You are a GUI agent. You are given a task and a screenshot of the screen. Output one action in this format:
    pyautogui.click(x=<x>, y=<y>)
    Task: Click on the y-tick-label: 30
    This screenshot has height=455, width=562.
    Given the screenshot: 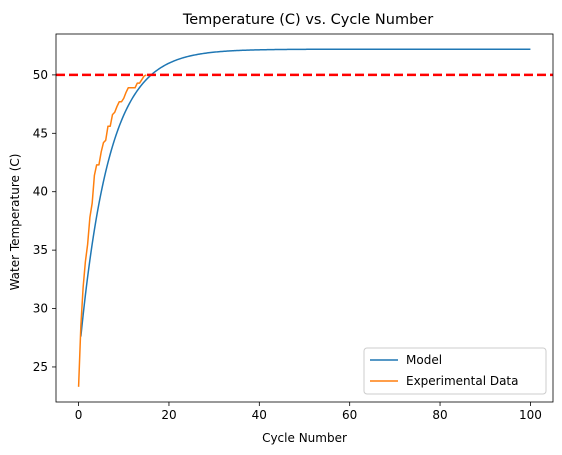 What is the action you would take?
    pyautogui.click(x=40, y=309)
    